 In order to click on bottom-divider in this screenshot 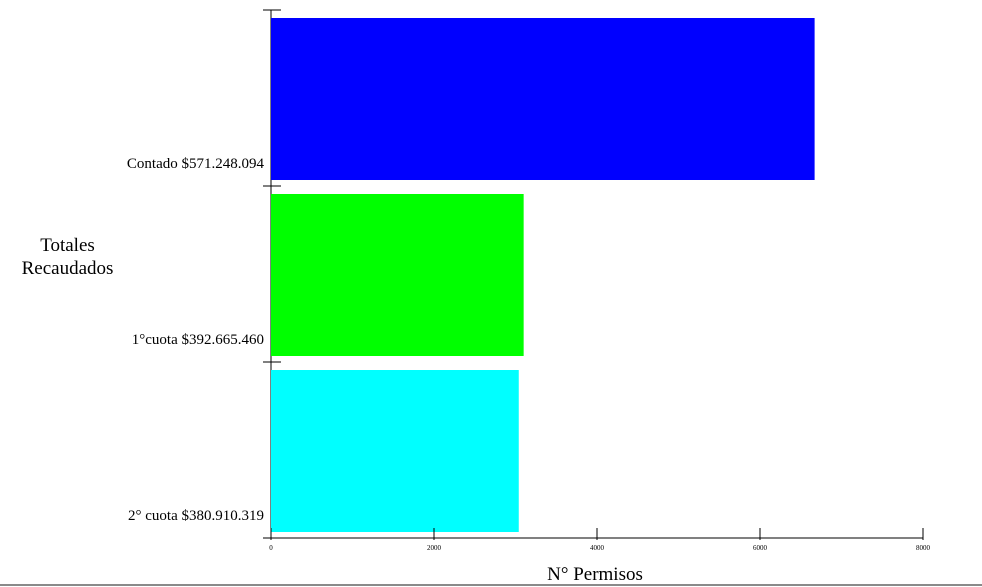, I will do `click(491, 585)`.